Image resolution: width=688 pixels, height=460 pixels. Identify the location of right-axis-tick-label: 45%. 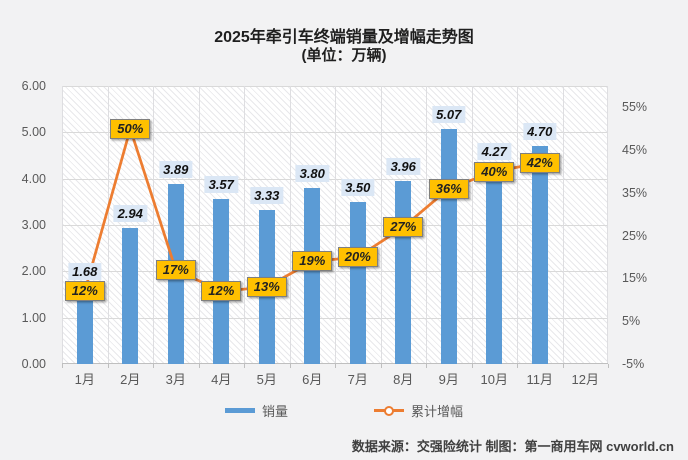
(635, 150).